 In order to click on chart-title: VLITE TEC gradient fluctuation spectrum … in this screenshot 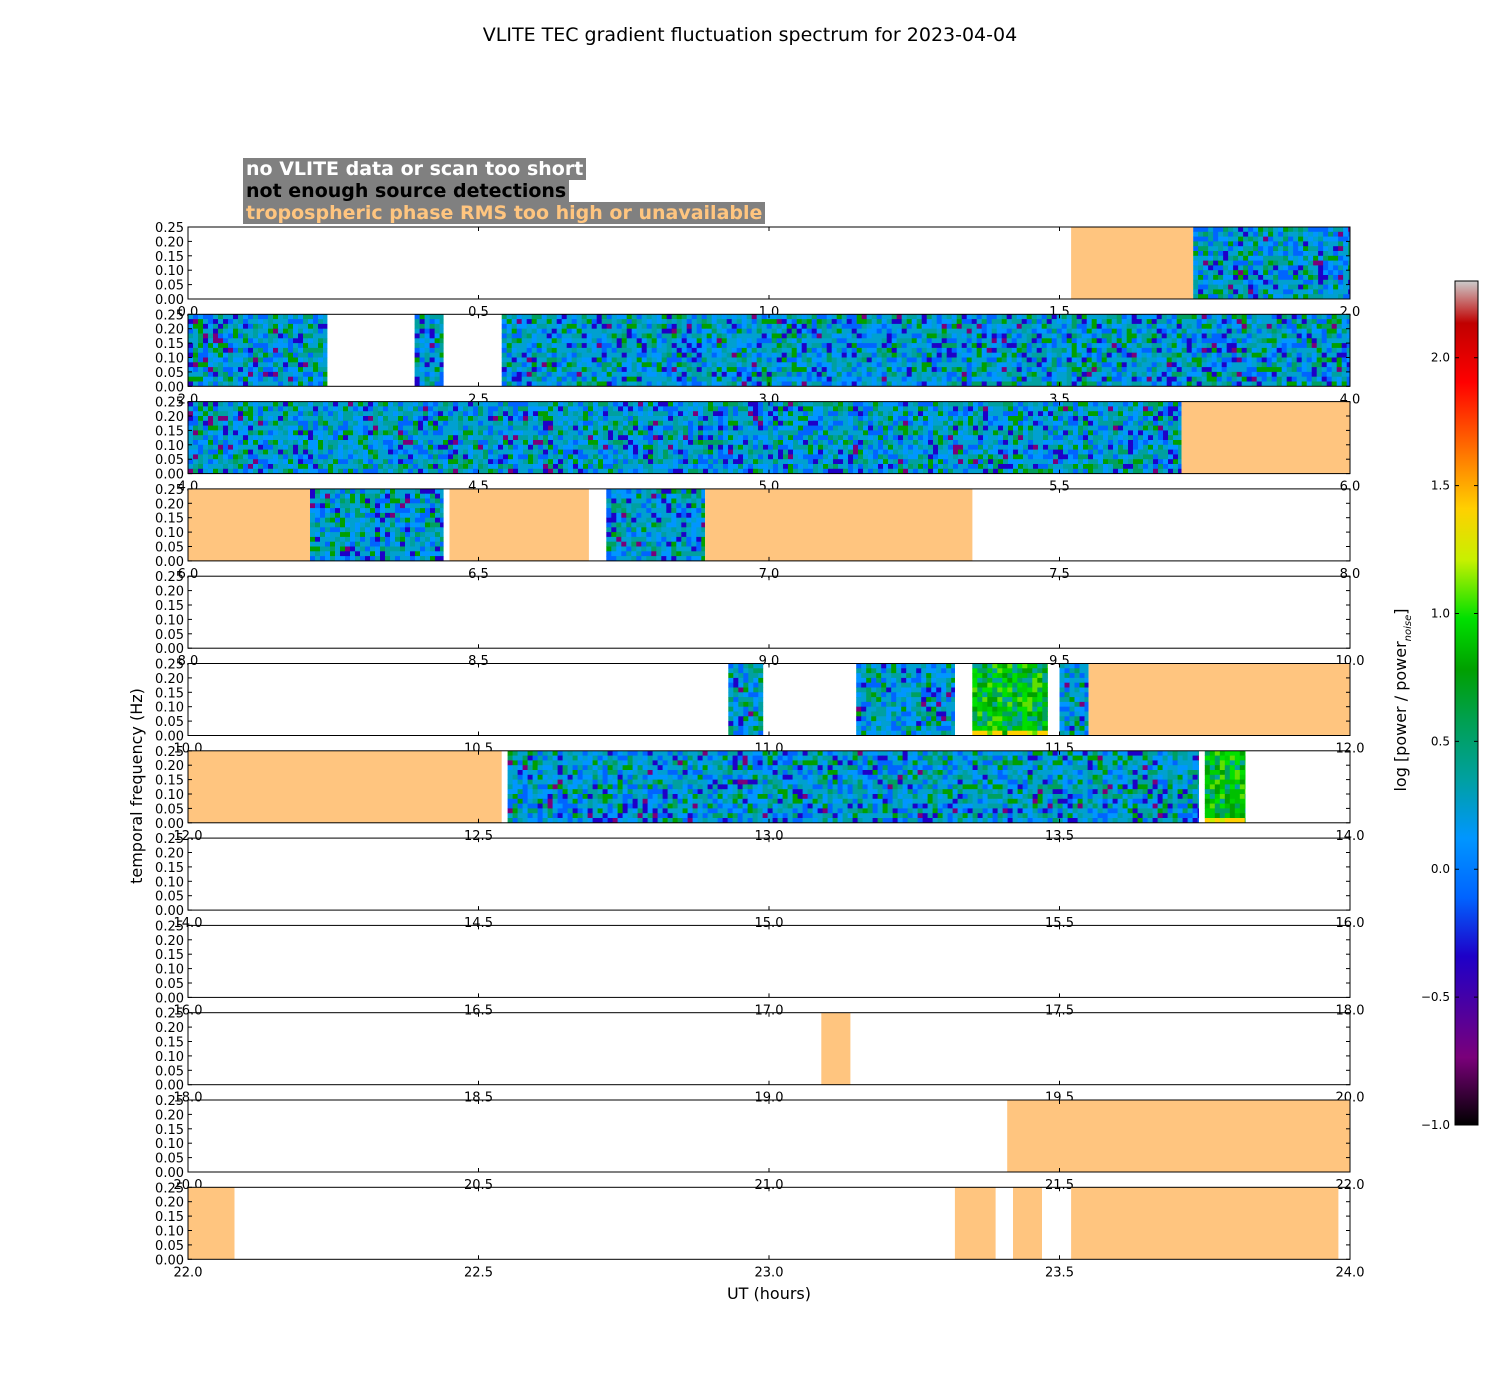, I will do `click(750, 35)`.